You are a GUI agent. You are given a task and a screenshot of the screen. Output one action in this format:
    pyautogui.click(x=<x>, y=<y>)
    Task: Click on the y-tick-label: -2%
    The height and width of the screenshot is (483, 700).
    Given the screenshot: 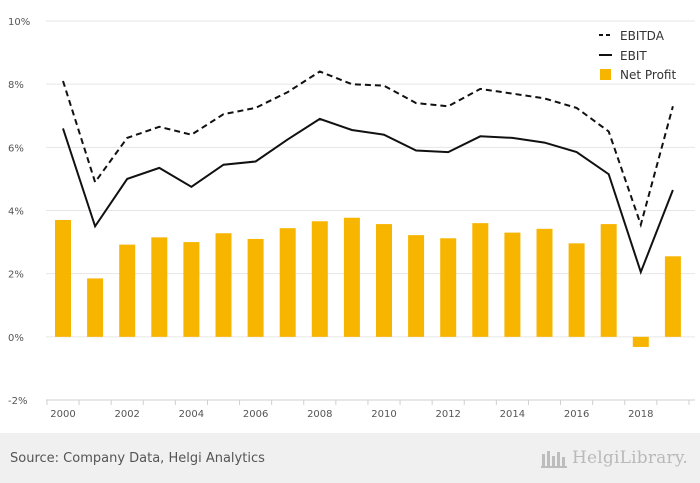 What is the action you would take?
    pyautogui.click(x=17, y=401)
    